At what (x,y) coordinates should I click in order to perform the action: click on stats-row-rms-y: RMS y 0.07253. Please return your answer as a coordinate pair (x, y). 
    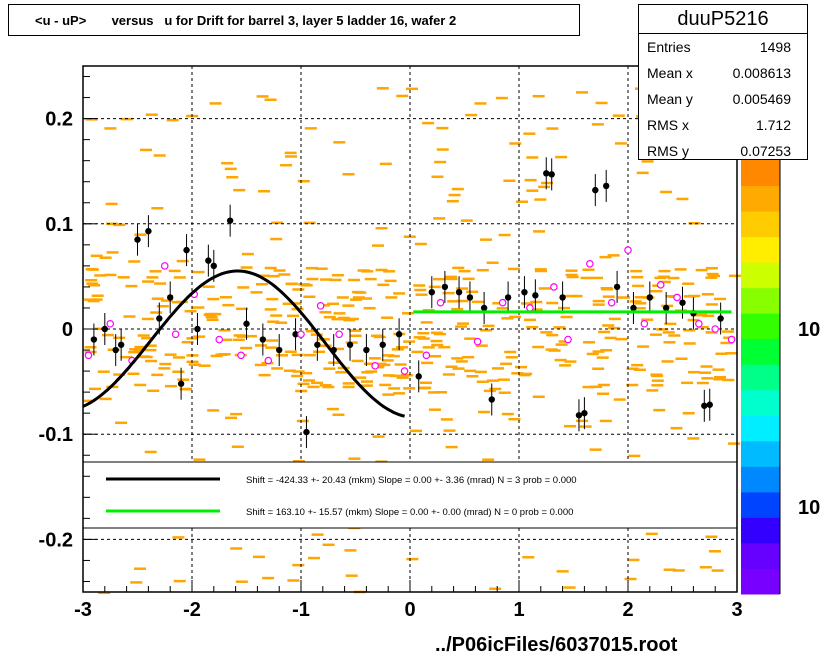
    Looking at the image, I should click on (723, 151).